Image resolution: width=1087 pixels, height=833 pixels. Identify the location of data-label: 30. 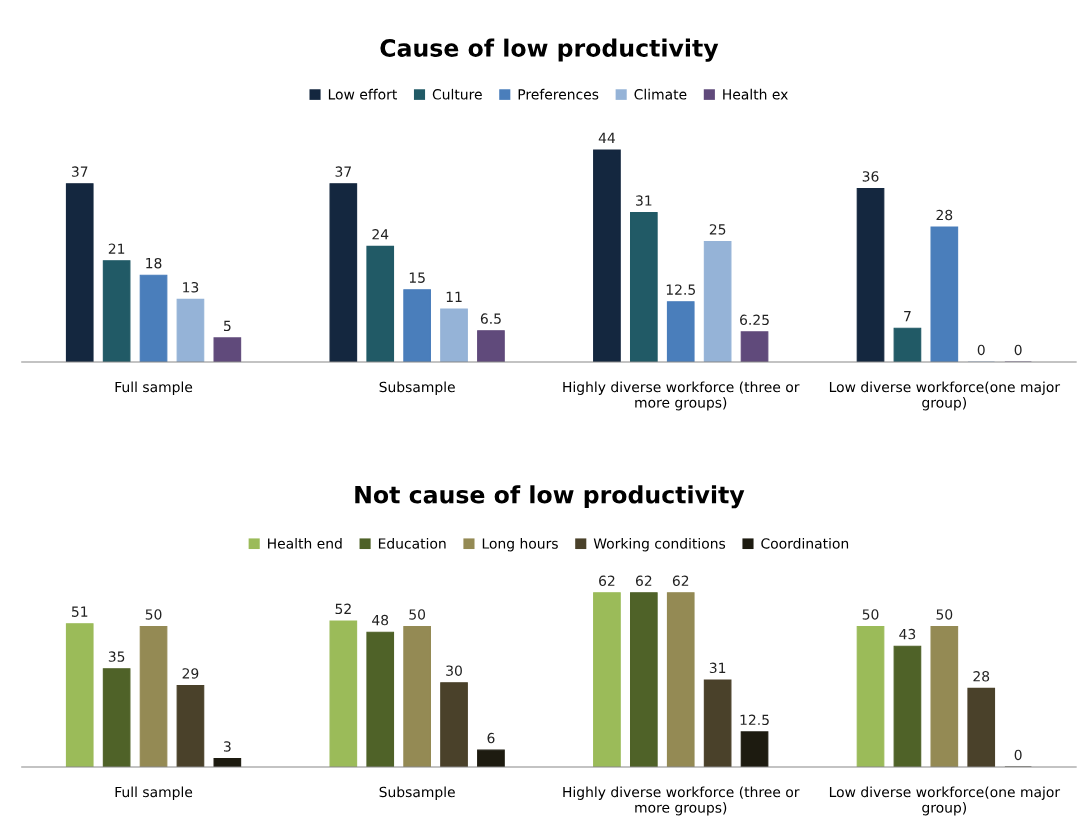
(454, 670).